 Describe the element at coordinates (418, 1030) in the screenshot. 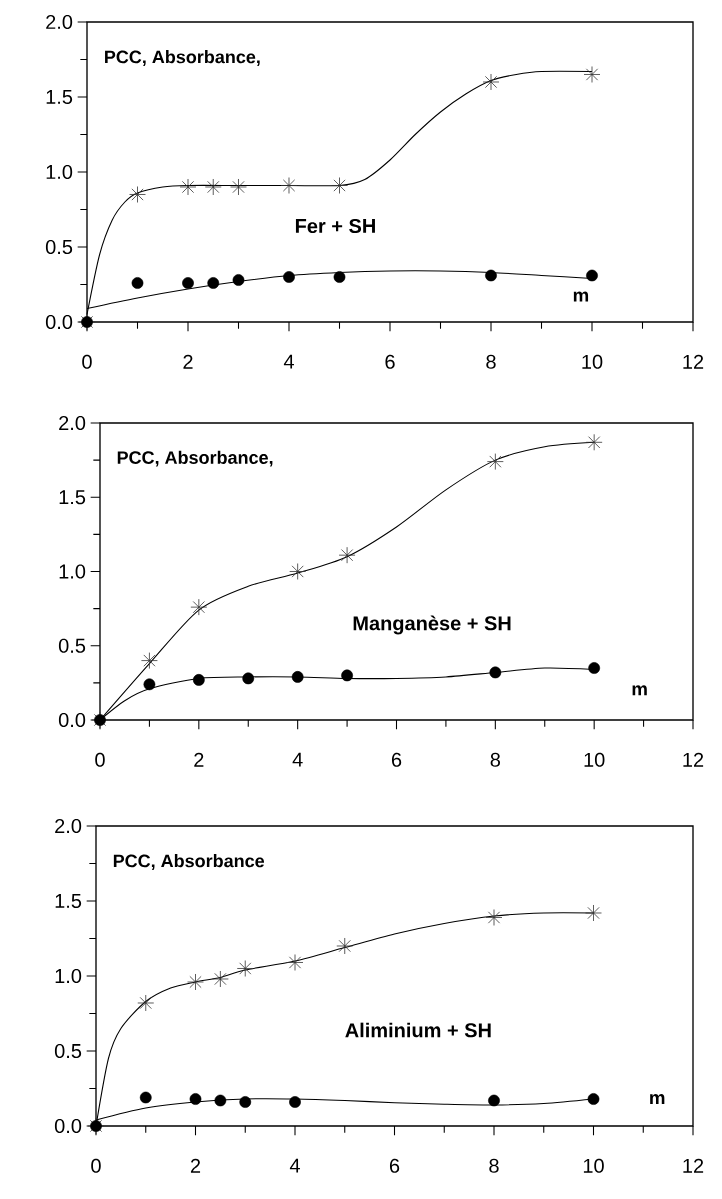

I see `annotation: Aliminium + SH` at that location.